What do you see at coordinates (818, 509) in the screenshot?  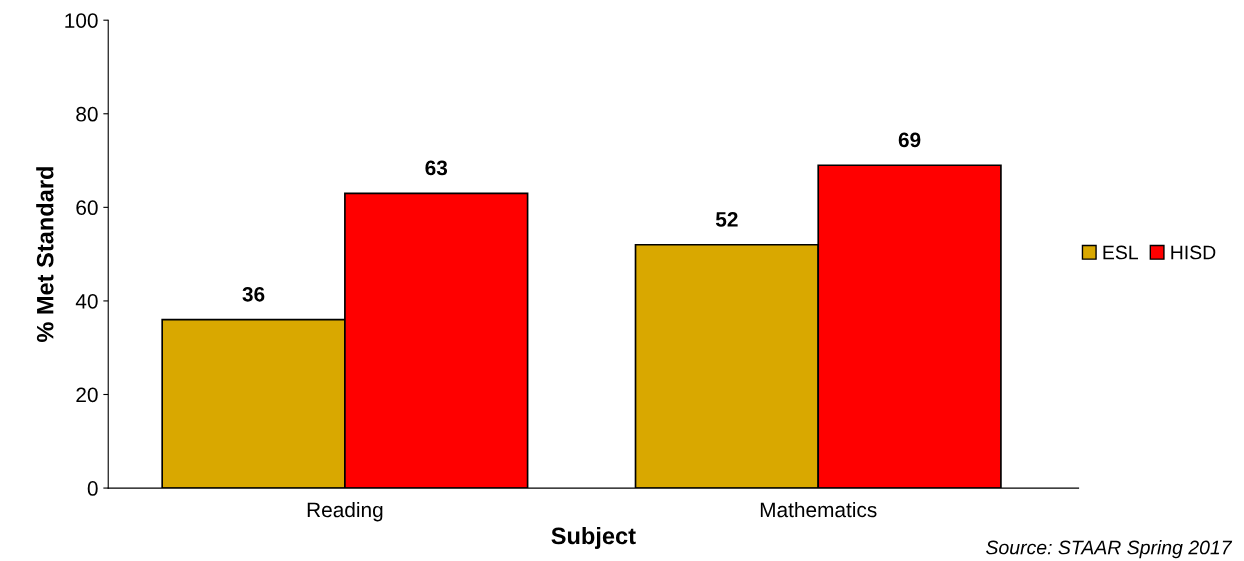 I see `x-tick-label: Mathematics` at bounding box center [818, 509].